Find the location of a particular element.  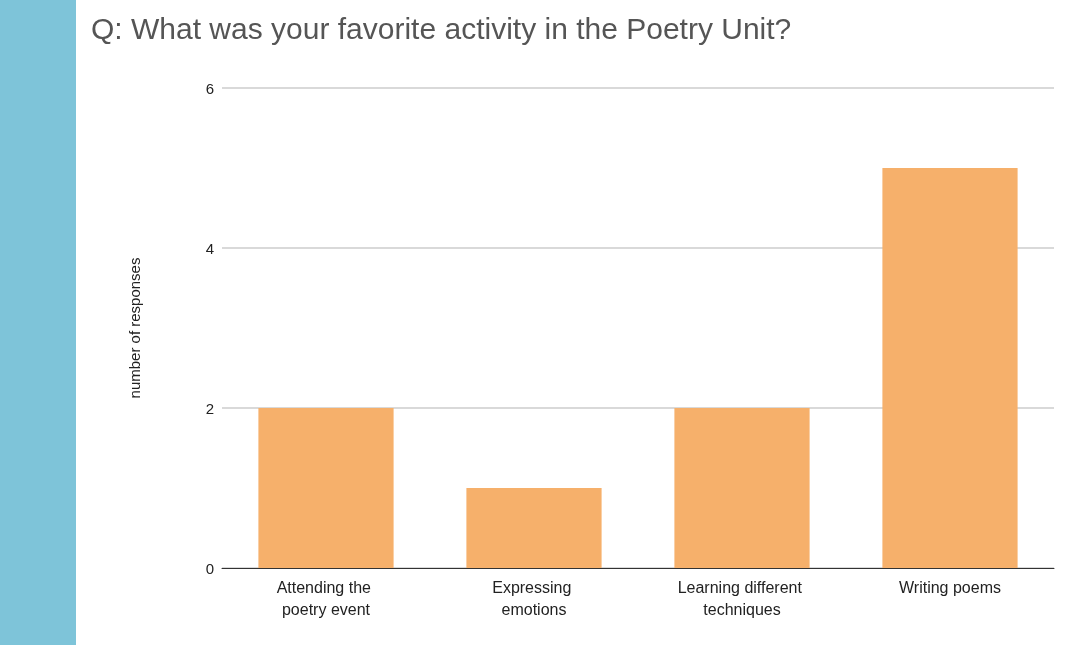

y-tick-label: 0 is located at coordinates (209, 568).